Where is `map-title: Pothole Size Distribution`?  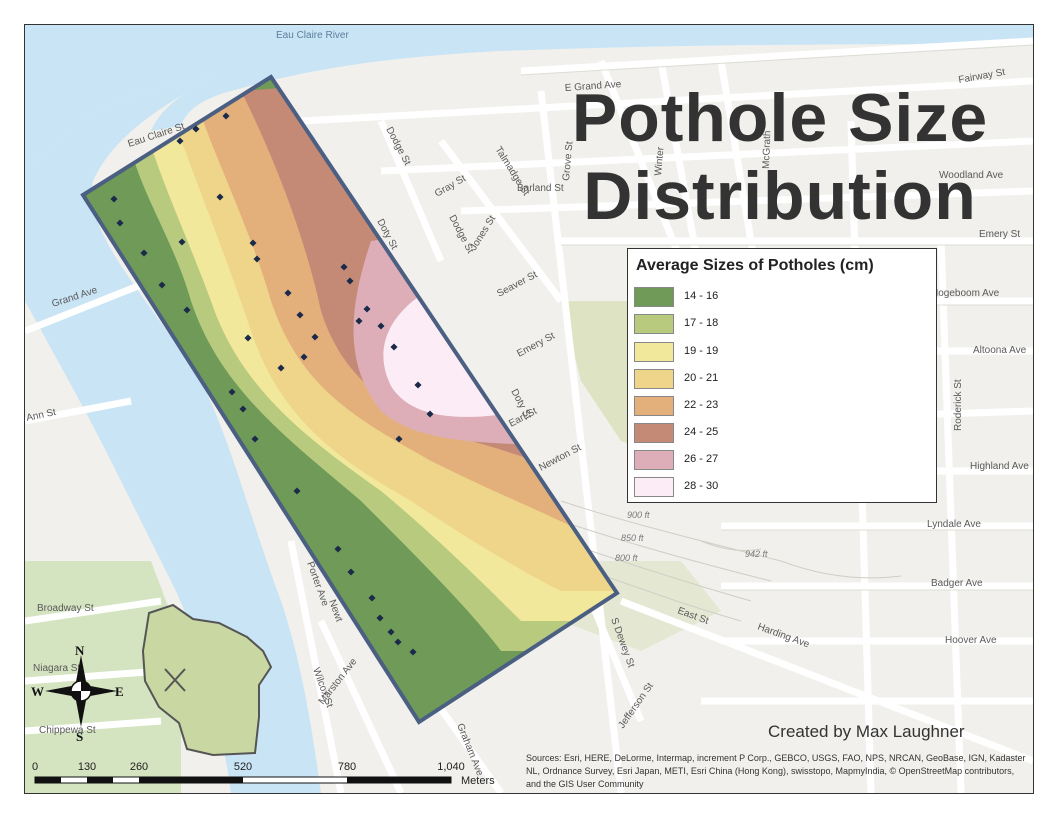
map-title: Pothole Size Distribution is located at coordinates (780, 157).